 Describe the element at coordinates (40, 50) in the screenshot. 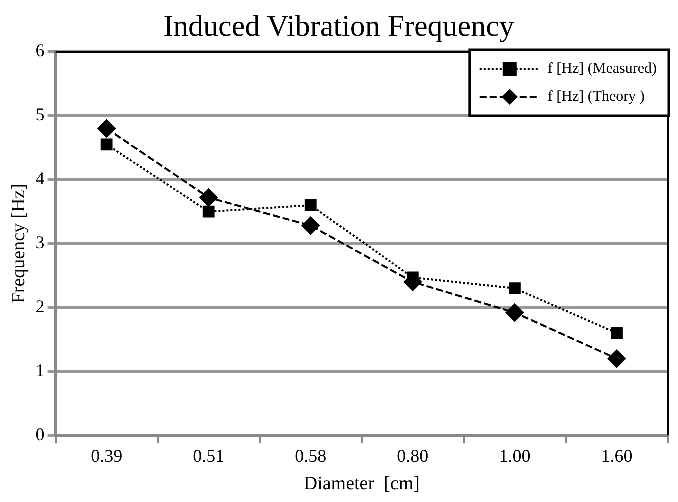

I see `y-tick-label: 6` at that location.